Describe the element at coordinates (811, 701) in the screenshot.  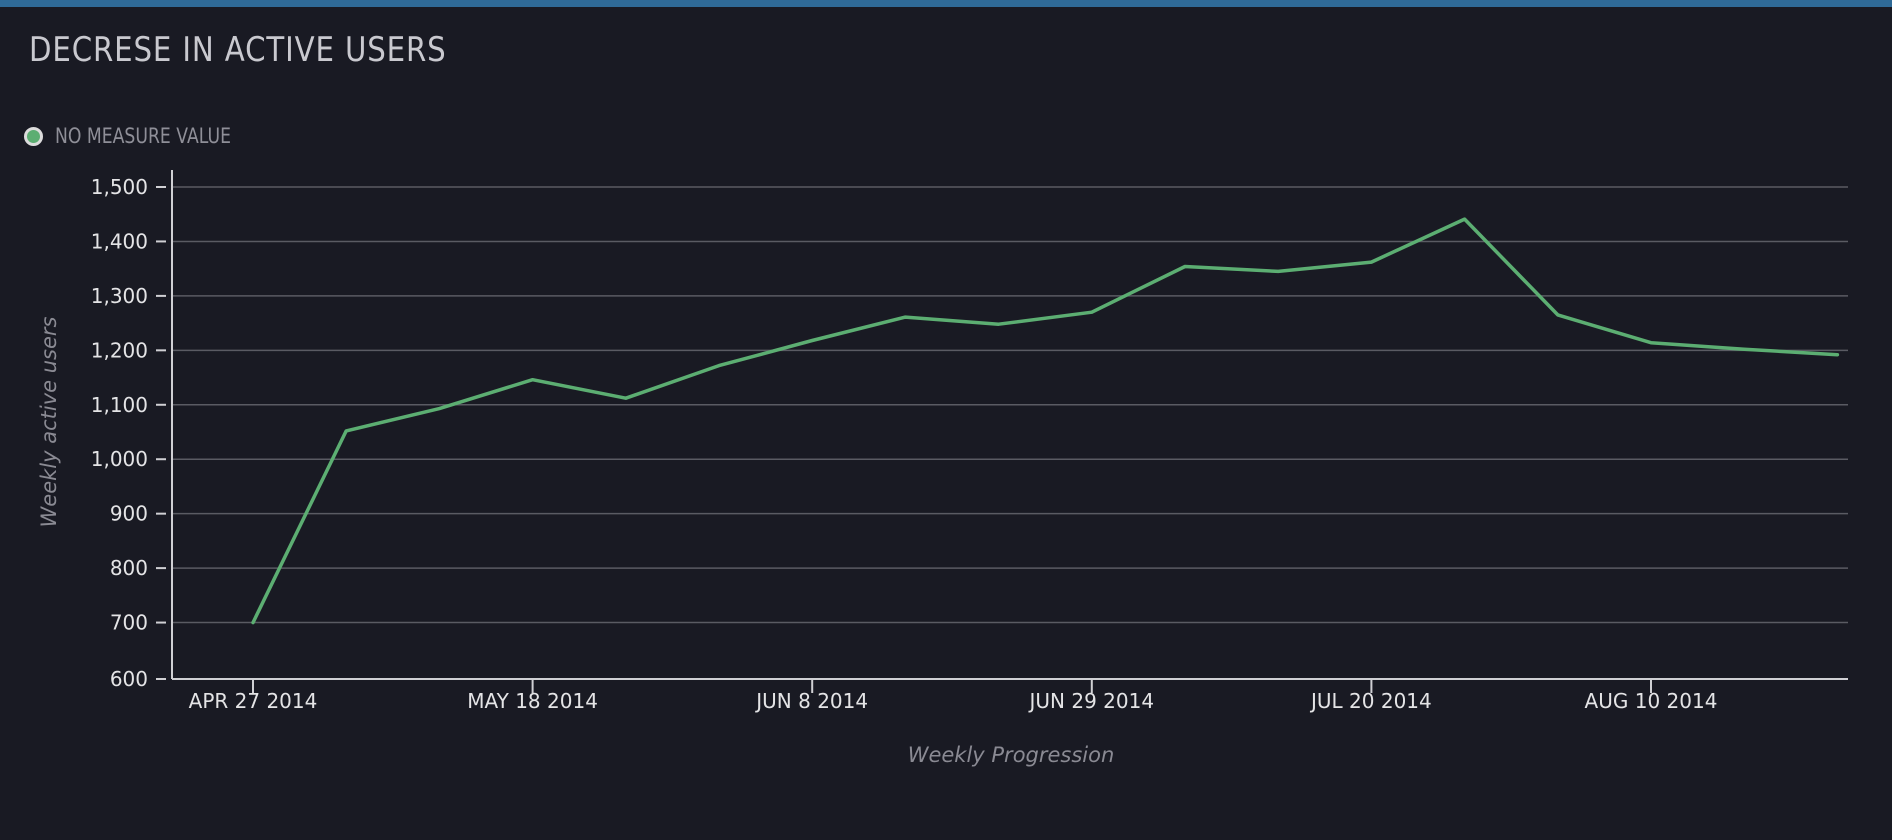
I see `x-tick-label: JUN 8 2014` at that location.